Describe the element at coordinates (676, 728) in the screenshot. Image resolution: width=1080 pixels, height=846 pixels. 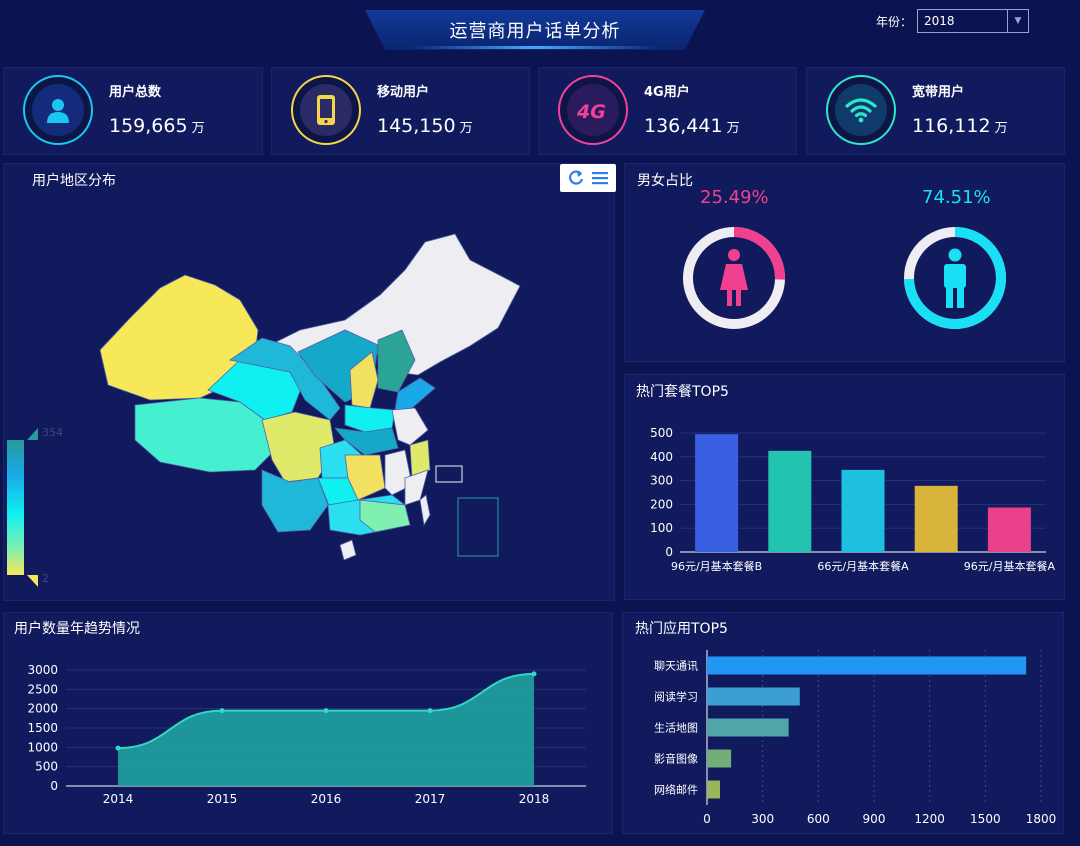
I see `y-tick-label: 生活地图` at that location.